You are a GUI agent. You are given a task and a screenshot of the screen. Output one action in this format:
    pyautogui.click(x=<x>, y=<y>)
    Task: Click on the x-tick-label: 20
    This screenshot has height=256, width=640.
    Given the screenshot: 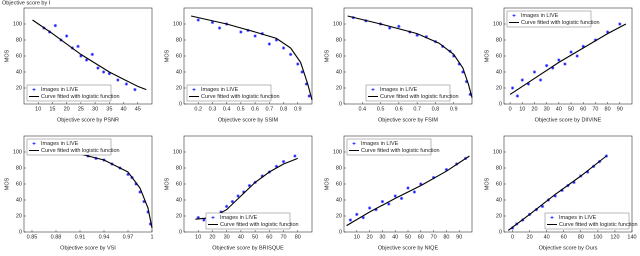 What is the action you would take?
    pyautogui.click(x=67, y=109)
    